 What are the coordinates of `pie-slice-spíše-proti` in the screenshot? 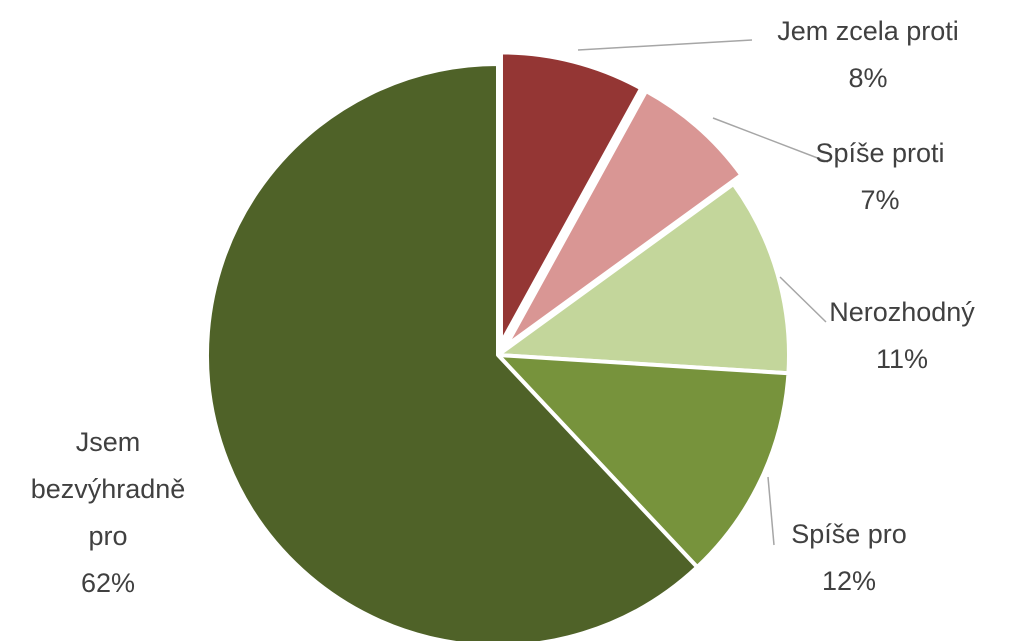 It's located at (623, 218).